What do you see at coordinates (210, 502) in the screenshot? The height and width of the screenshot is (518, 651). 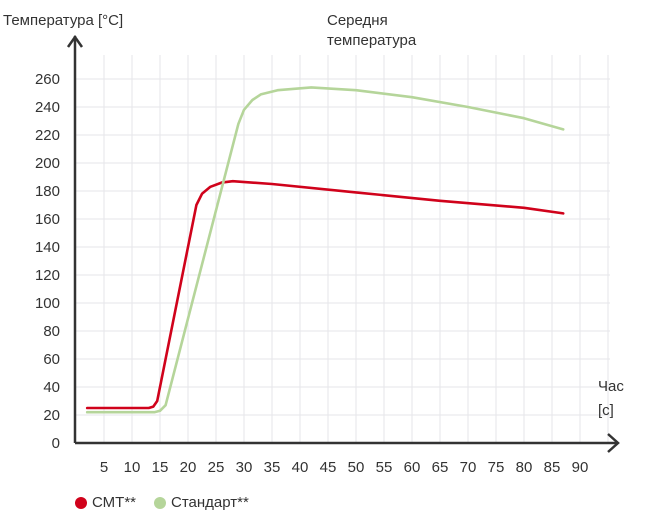 I see `legend-label-standard: Стандарт**` at bounding box center [210, 502].